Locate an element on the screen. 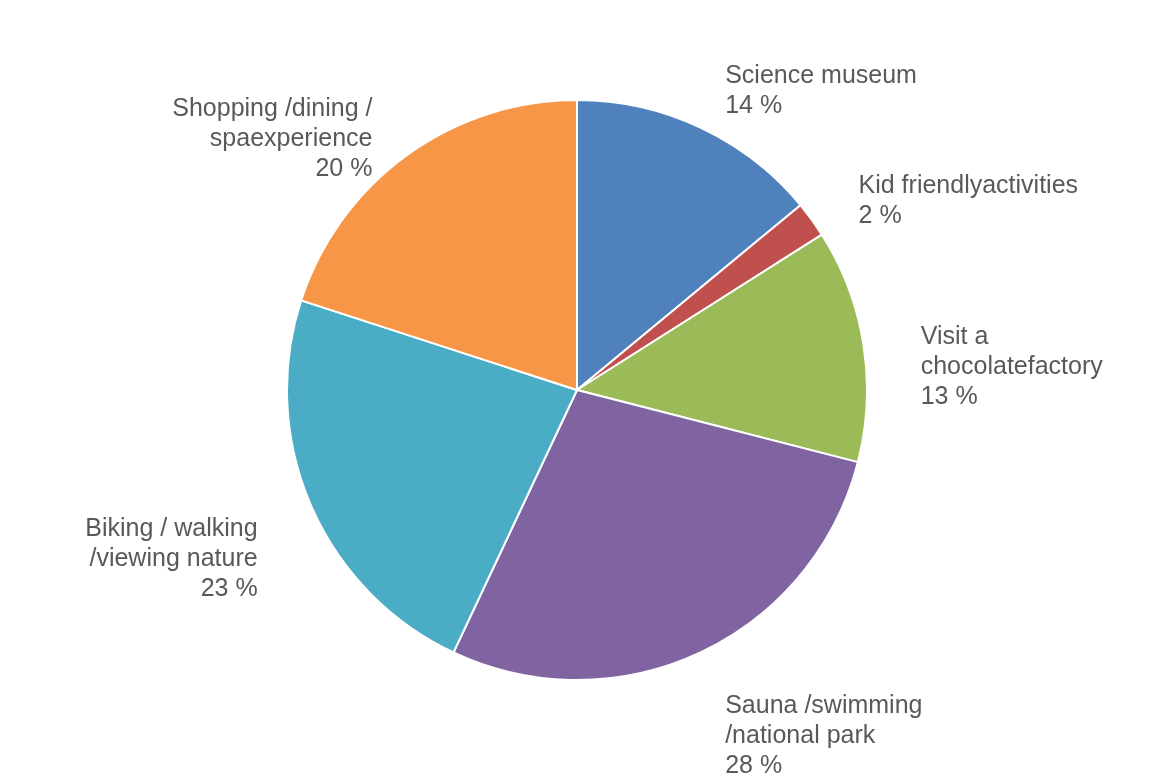 The height and width of the screenshot is (781, 1155). data-label: 20 % is located at coordinates (344, 167).